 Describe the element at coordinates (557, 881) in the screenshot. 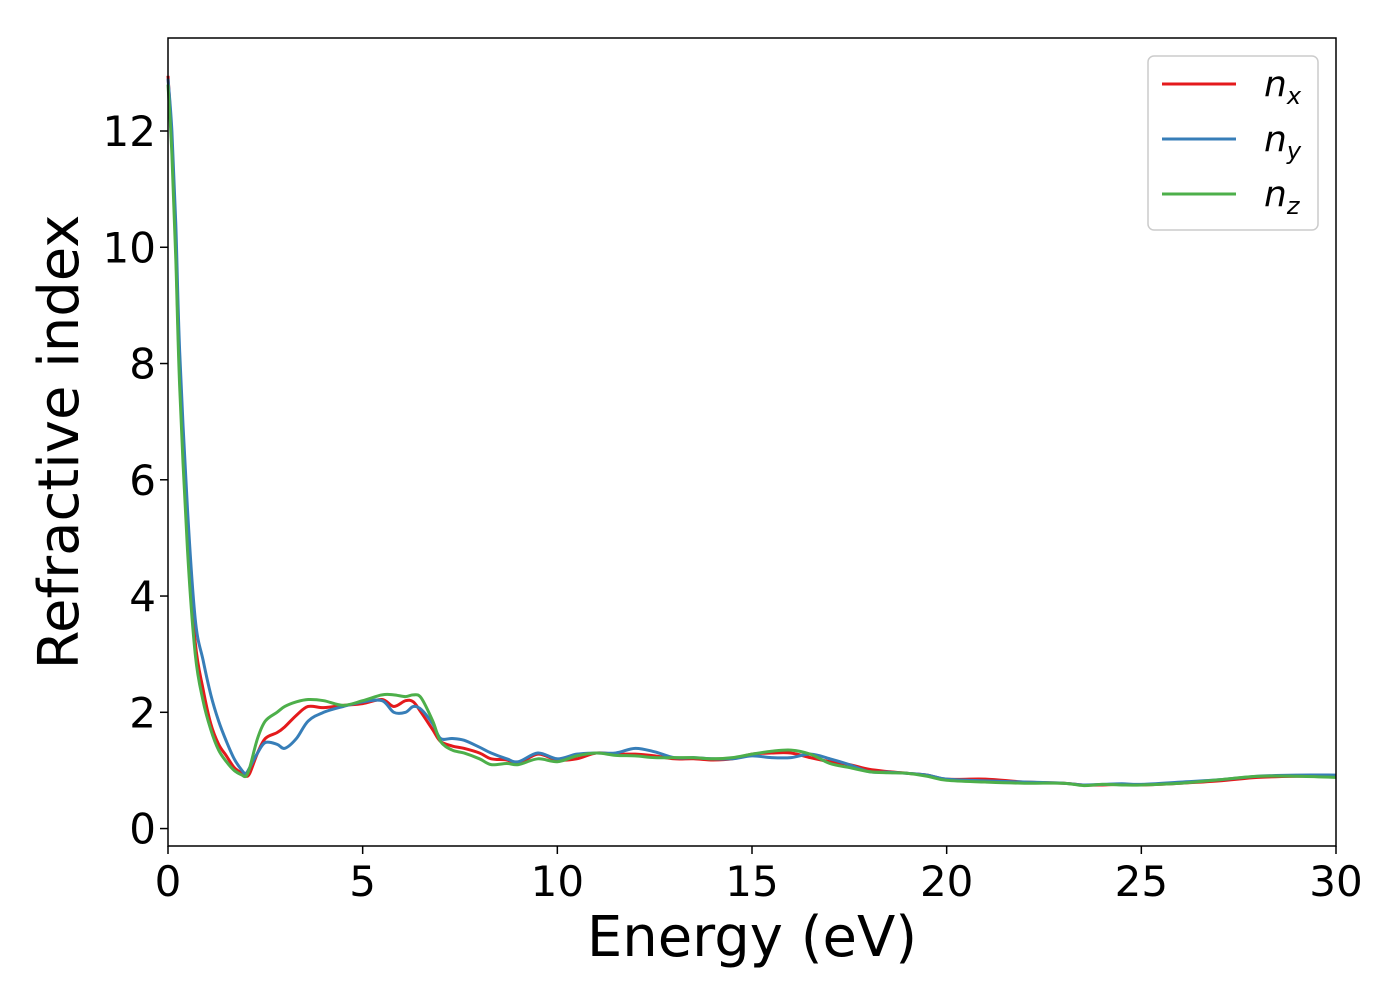

I see `x-tick-label: 10` at that location.